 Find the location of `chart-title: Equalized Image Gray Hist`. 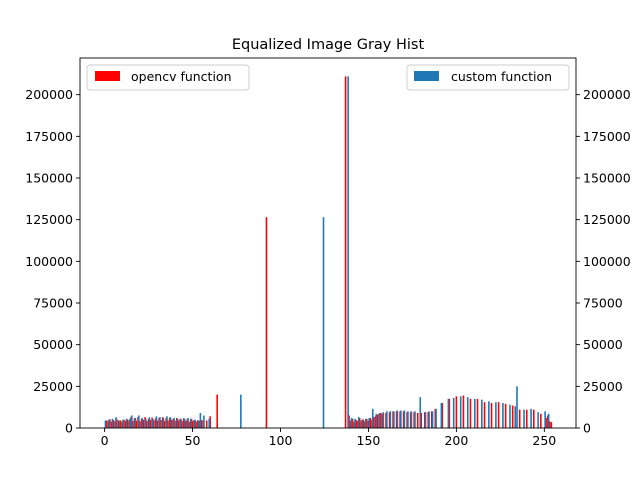

chart-title: Equalized Image Gray Hist is located at coordinates (328, 45).